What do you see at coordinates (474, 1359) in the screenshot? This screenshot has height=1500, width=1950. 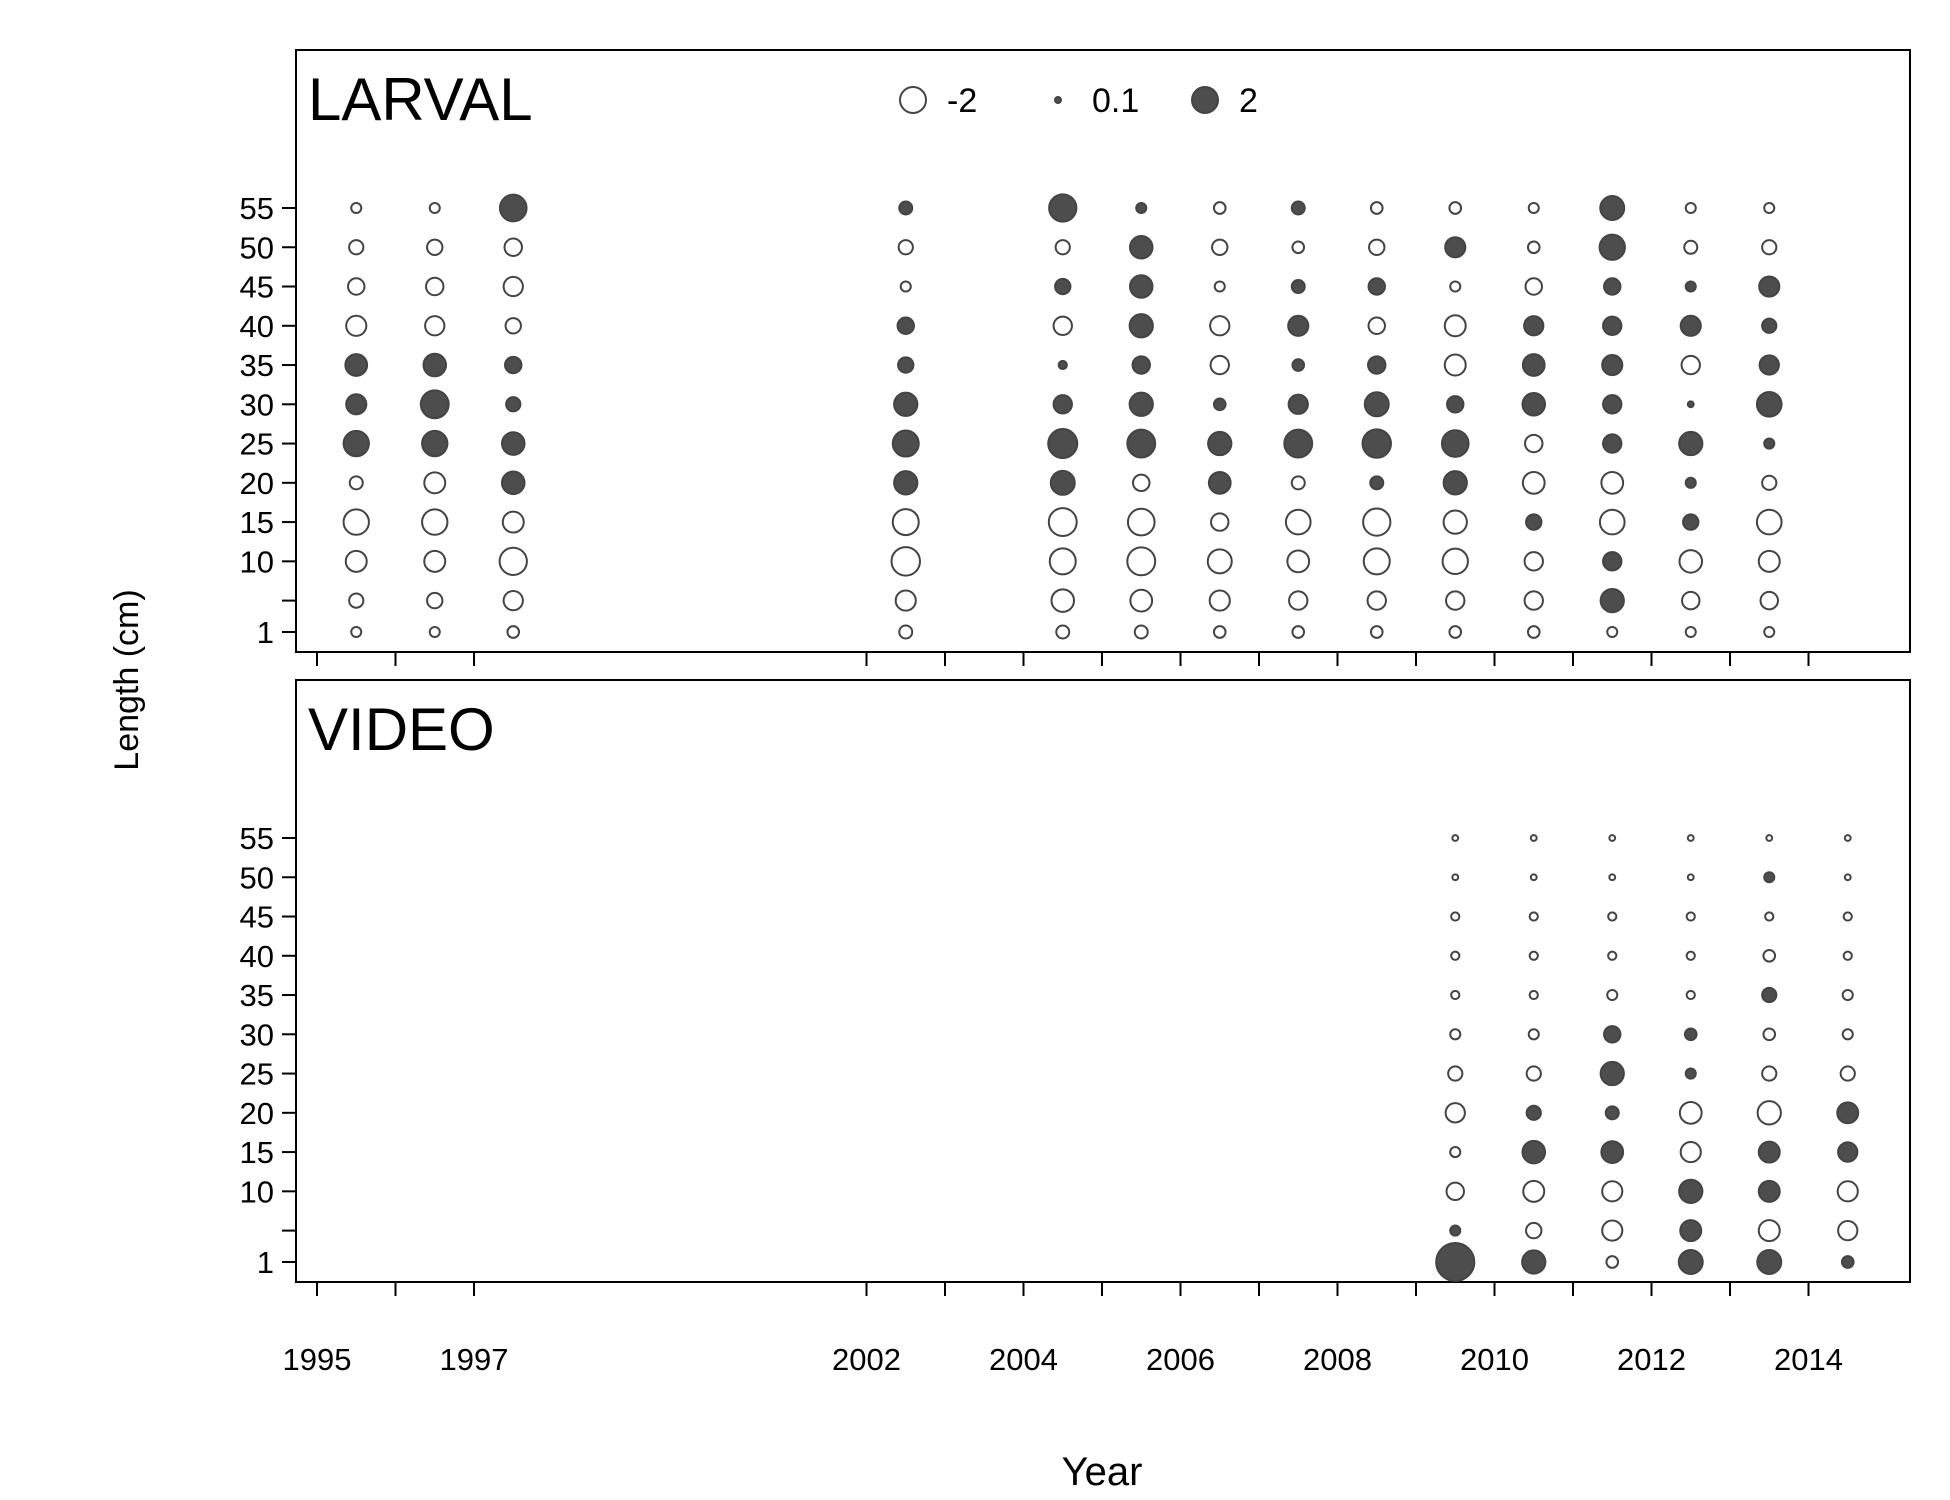 I see `x-tick-label: 1997` at bounding box center [474, 1359].